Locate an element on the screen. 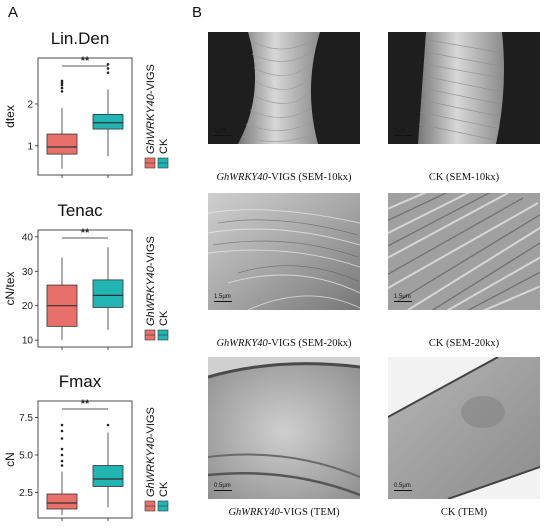  micrograph-ck-sem-10kx-image is located at coordinates (464, 88).